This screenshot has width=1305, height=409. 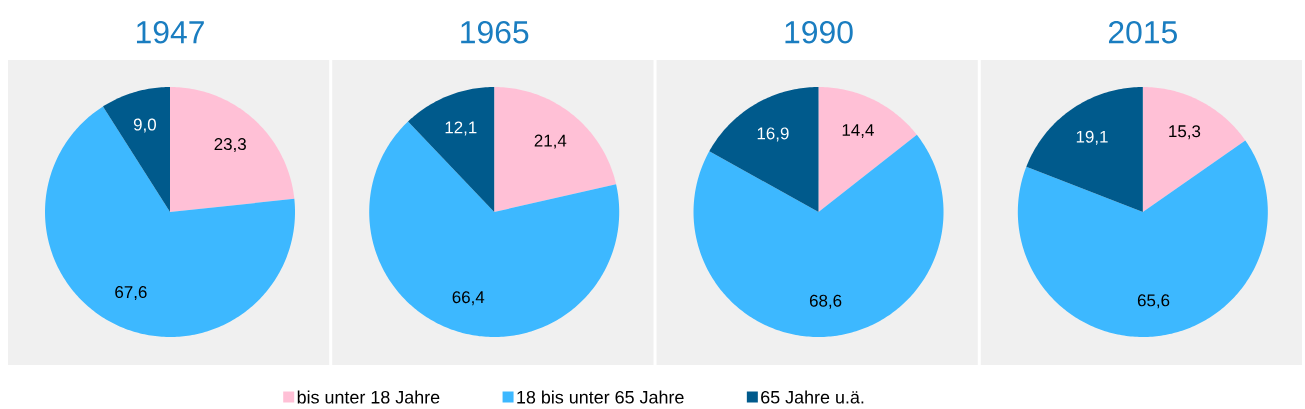 I want to click on data-label: 67,6, so click(x=131, y=293).